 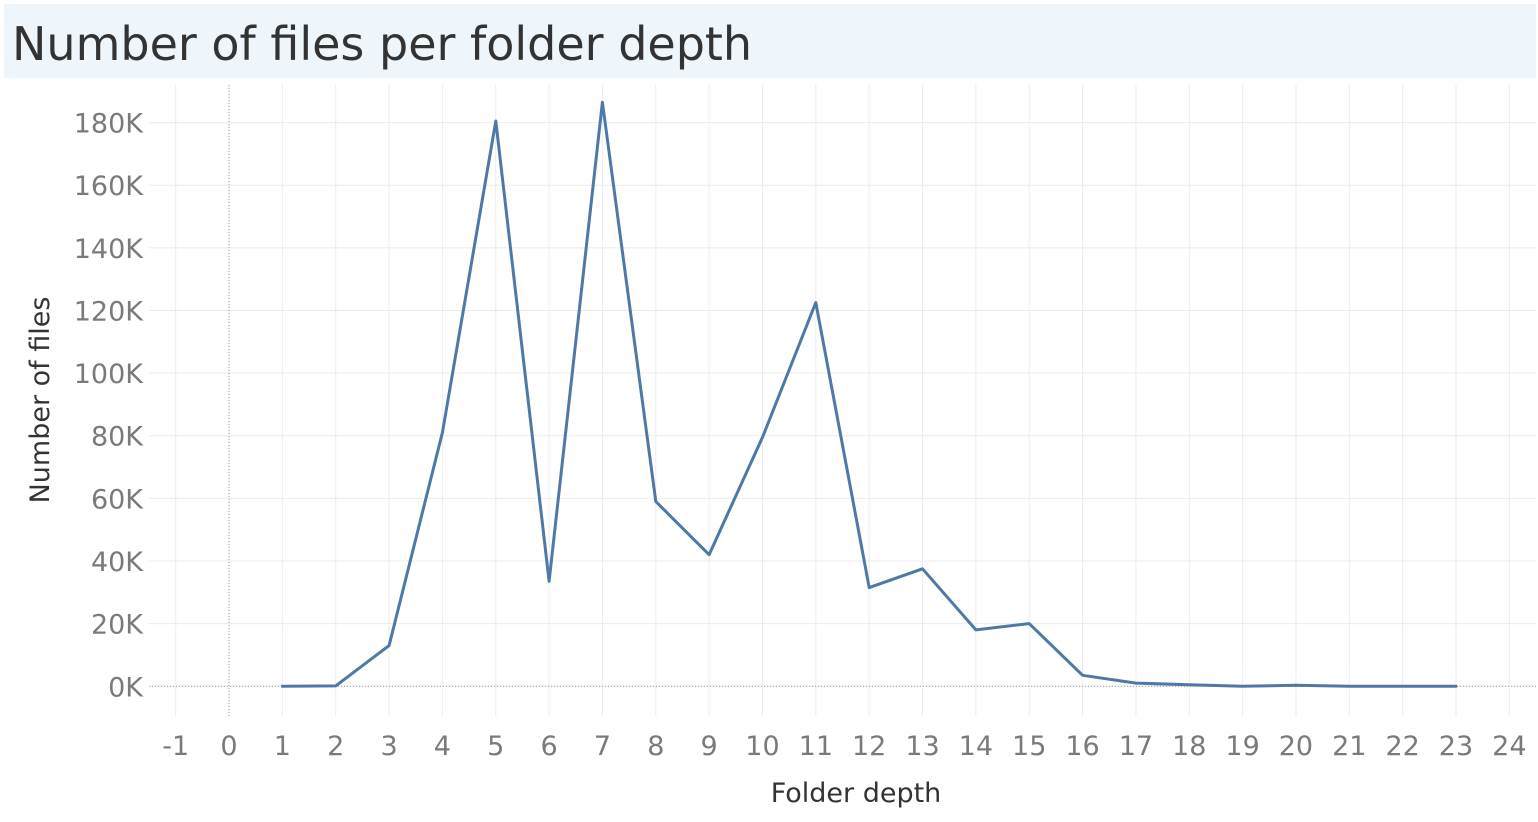 I want to click on x-tick-label: 19, so click(x=1242, y=746).